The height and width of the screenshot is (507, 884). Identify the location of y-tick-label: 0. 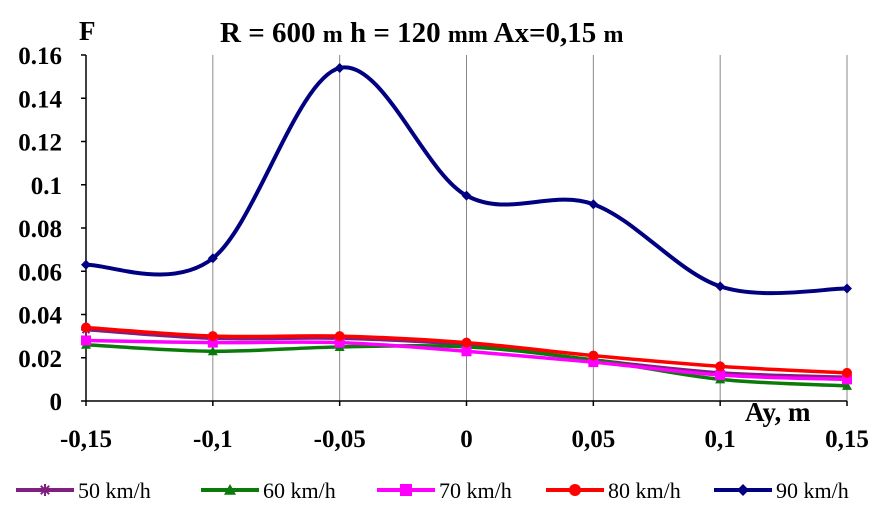
(56, 402).